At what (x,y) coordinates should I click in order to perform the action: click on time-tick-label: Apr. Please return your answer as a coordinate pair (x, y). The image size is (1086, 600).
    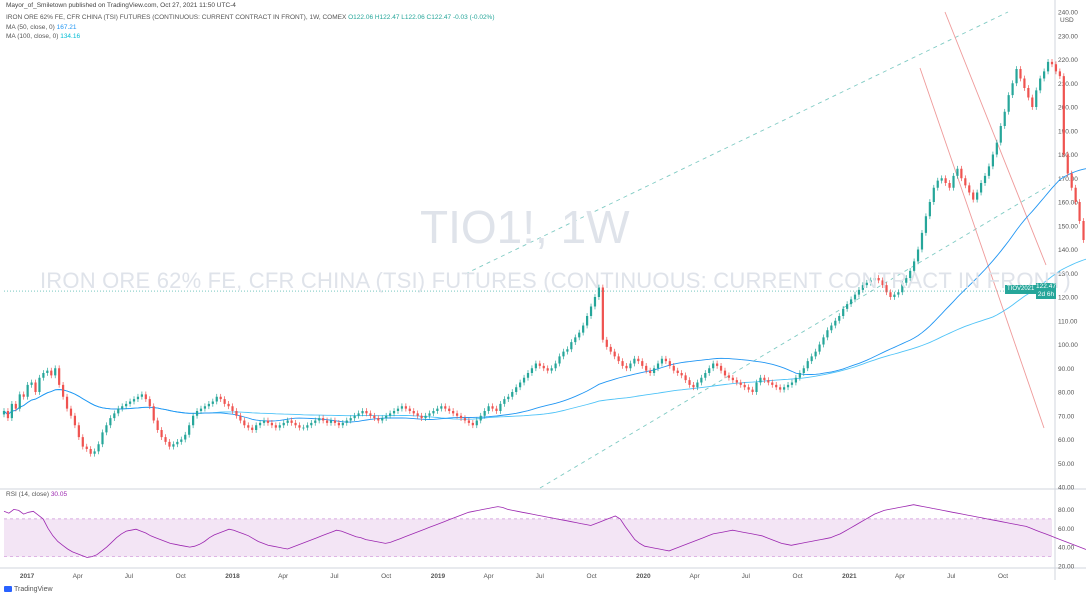
    Looking at the image, I should click on (695, 576).